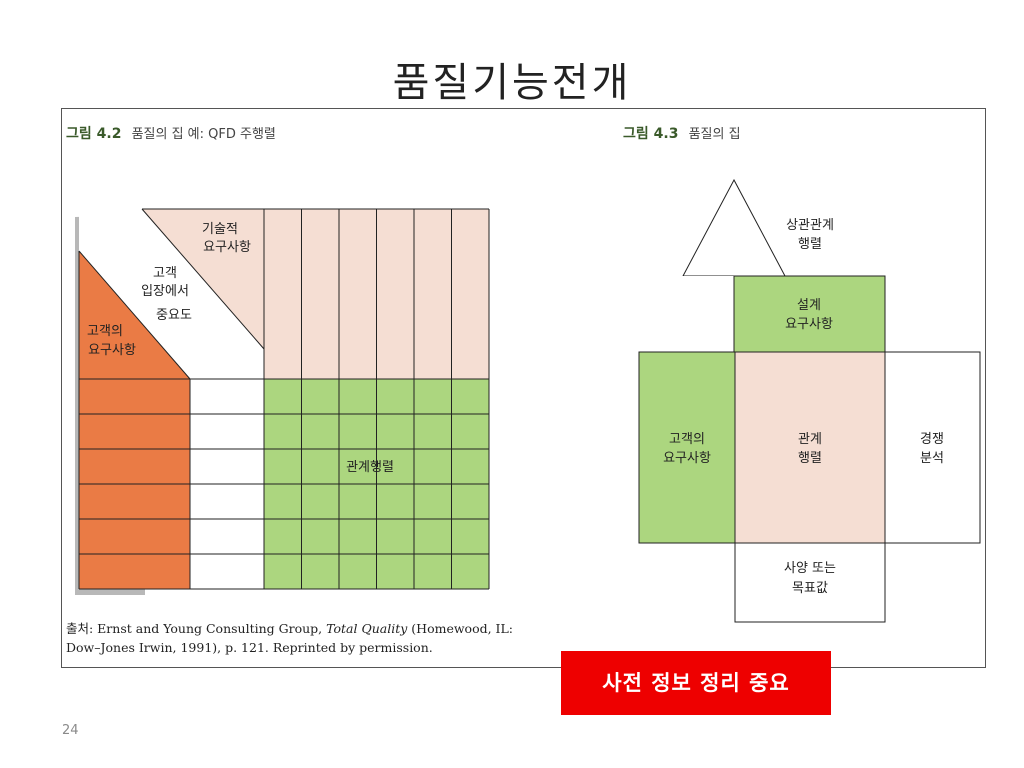 This screenshot has width=1024, height=768. What do you see at coordinates (94, 134) in the screenshot?
I see `figure-left-number: 그림 4.2` at bounding box center [94, 134].